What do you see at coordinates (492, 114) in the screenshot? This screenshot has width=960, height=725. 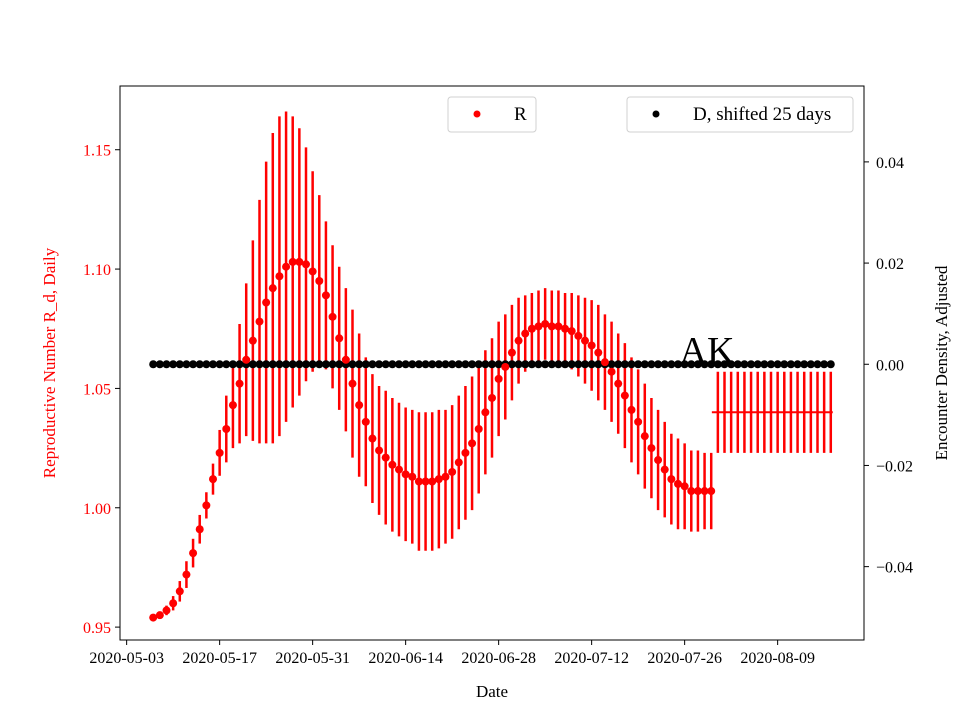 I see `legend-r-frame` at bounding box center [492, 114].